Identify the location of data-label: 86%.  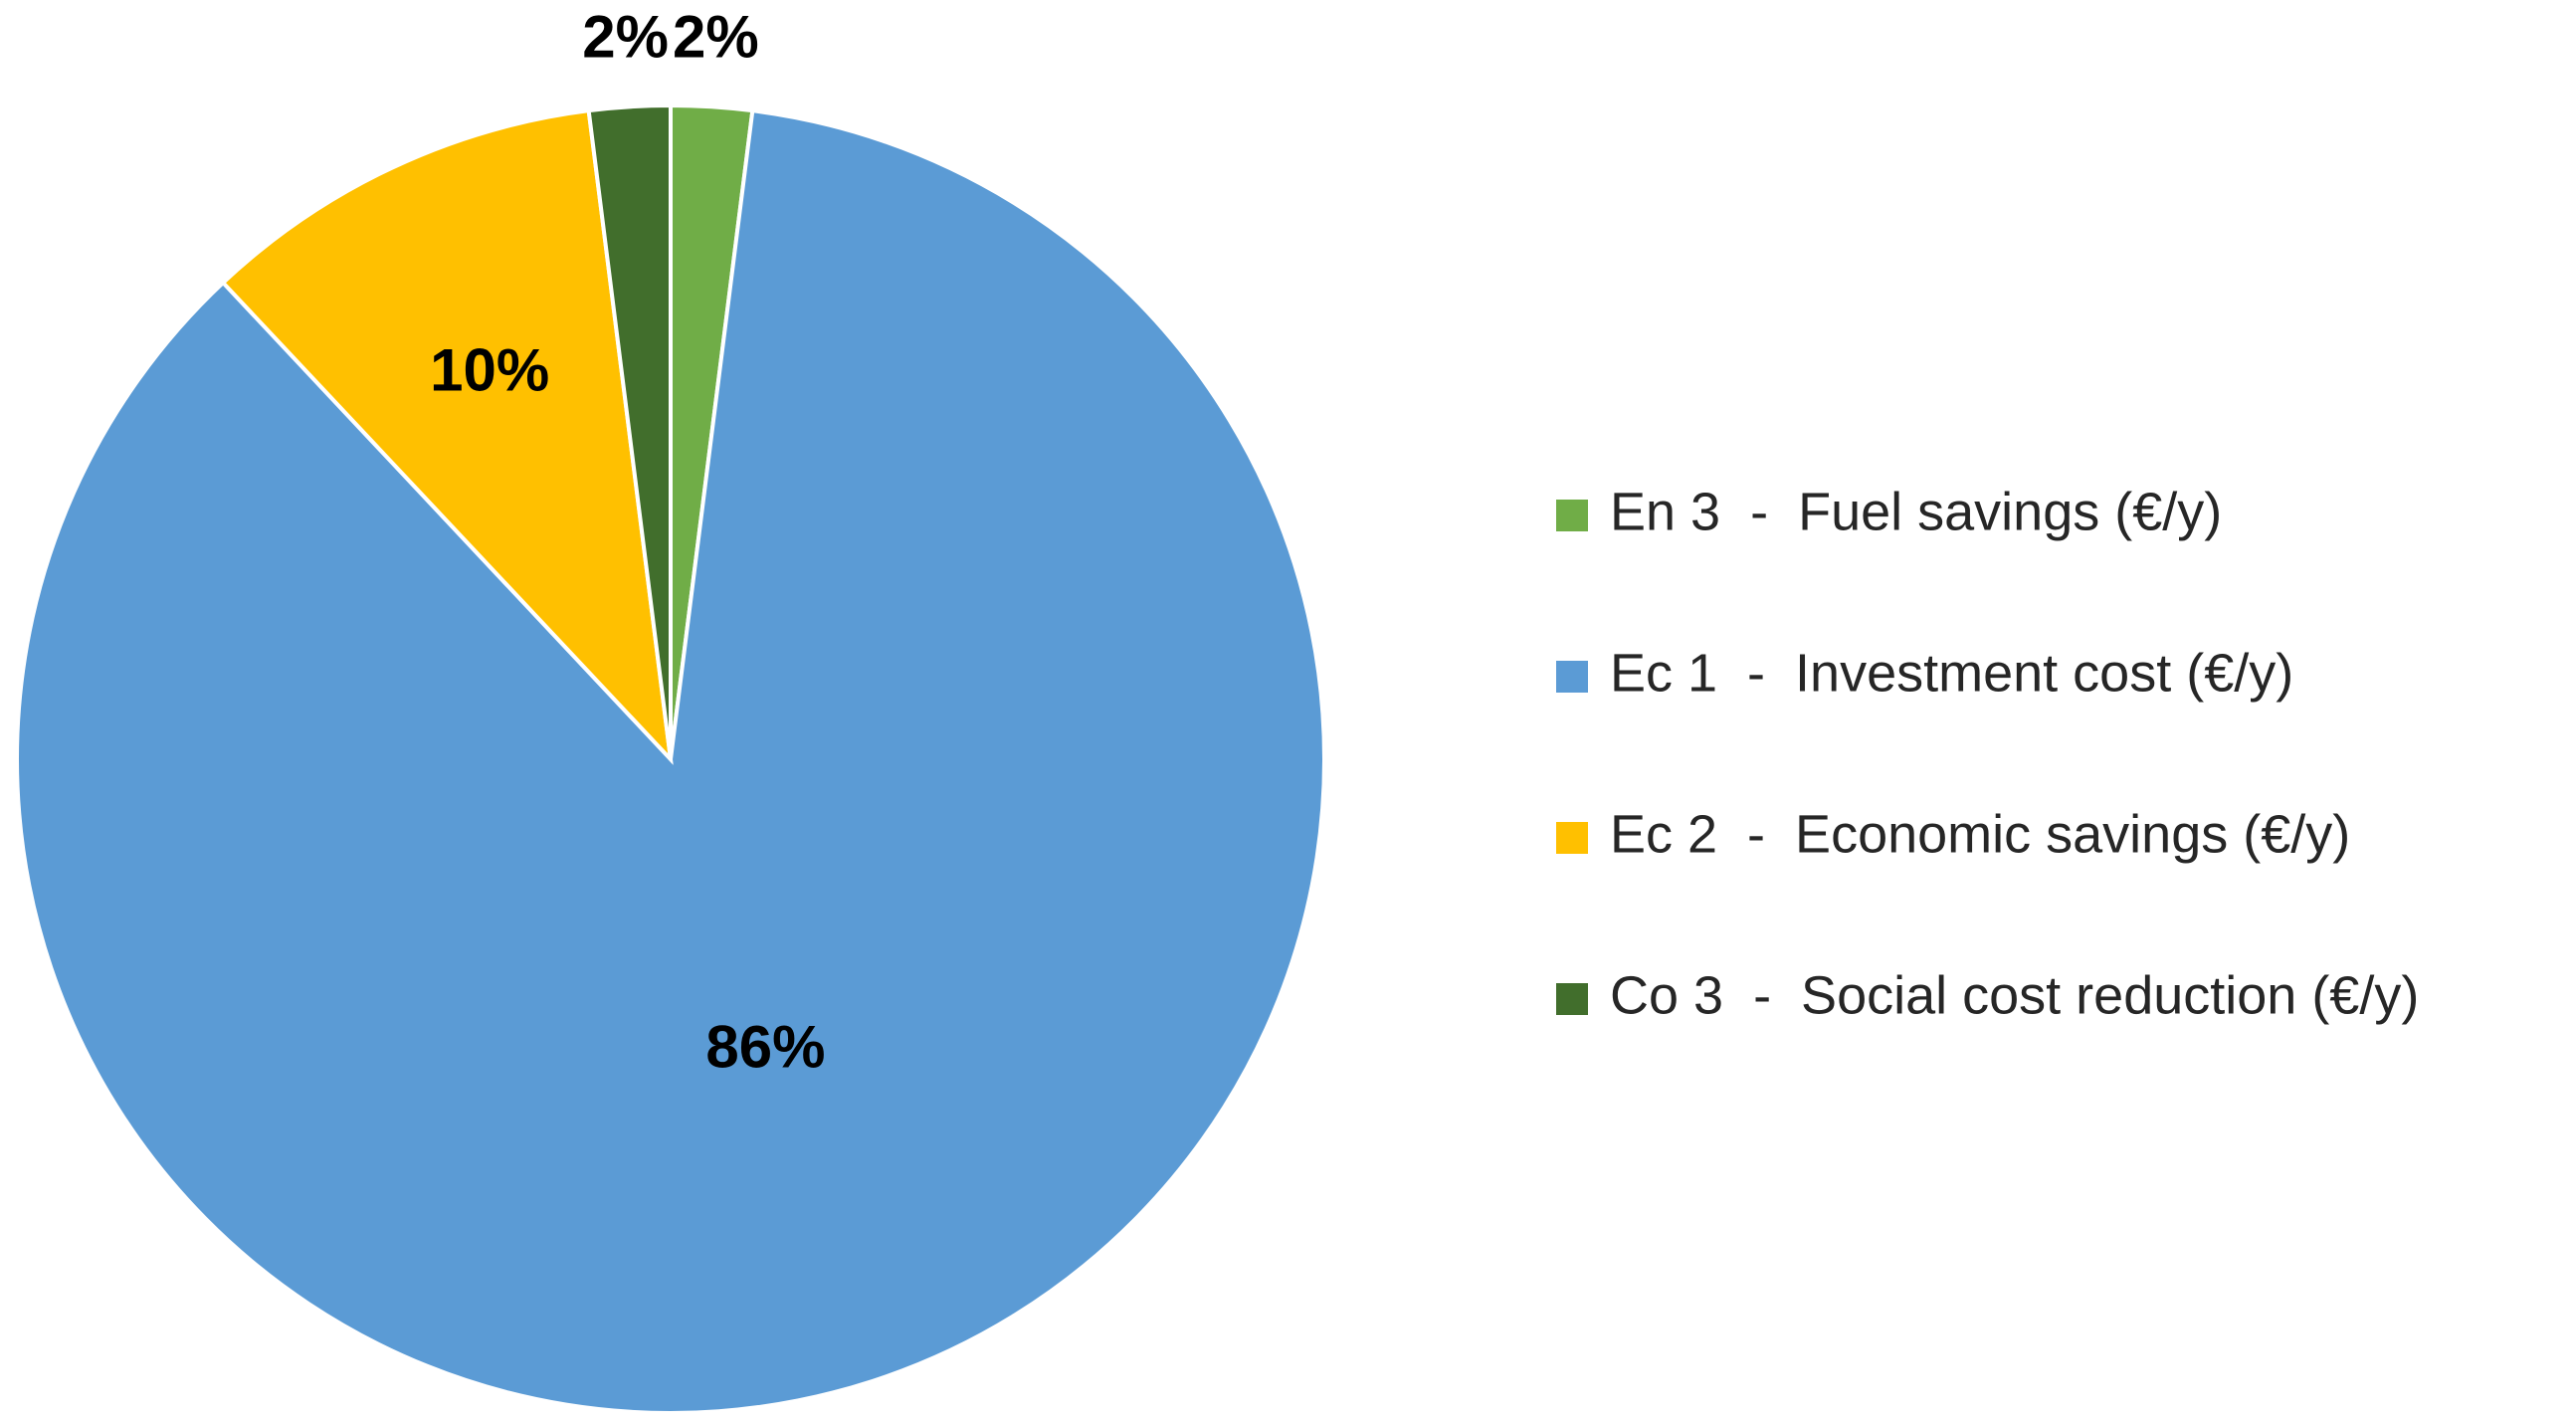
(765, 1047).